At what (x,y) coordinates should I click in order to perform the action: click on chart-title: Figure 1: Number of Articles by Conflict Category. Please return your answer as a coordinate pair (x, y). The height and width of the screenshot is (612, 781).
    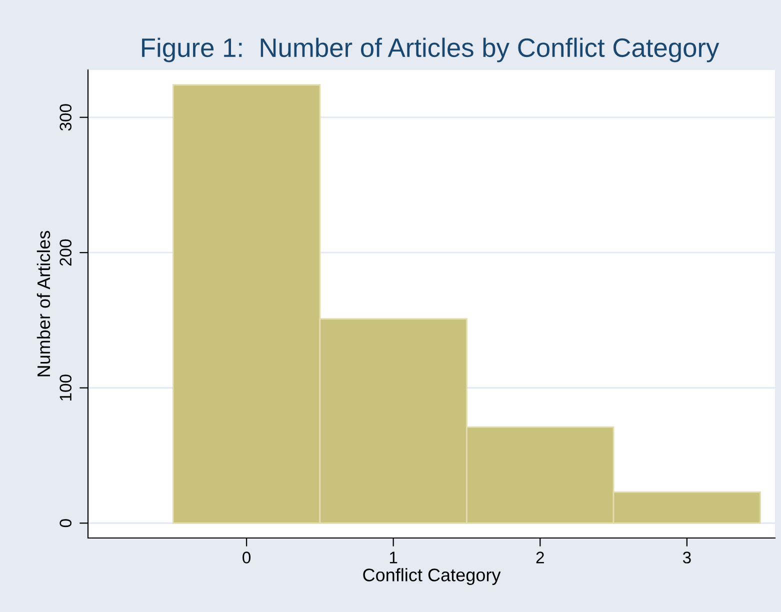
    Looking at the image, I should click on (431, 50).